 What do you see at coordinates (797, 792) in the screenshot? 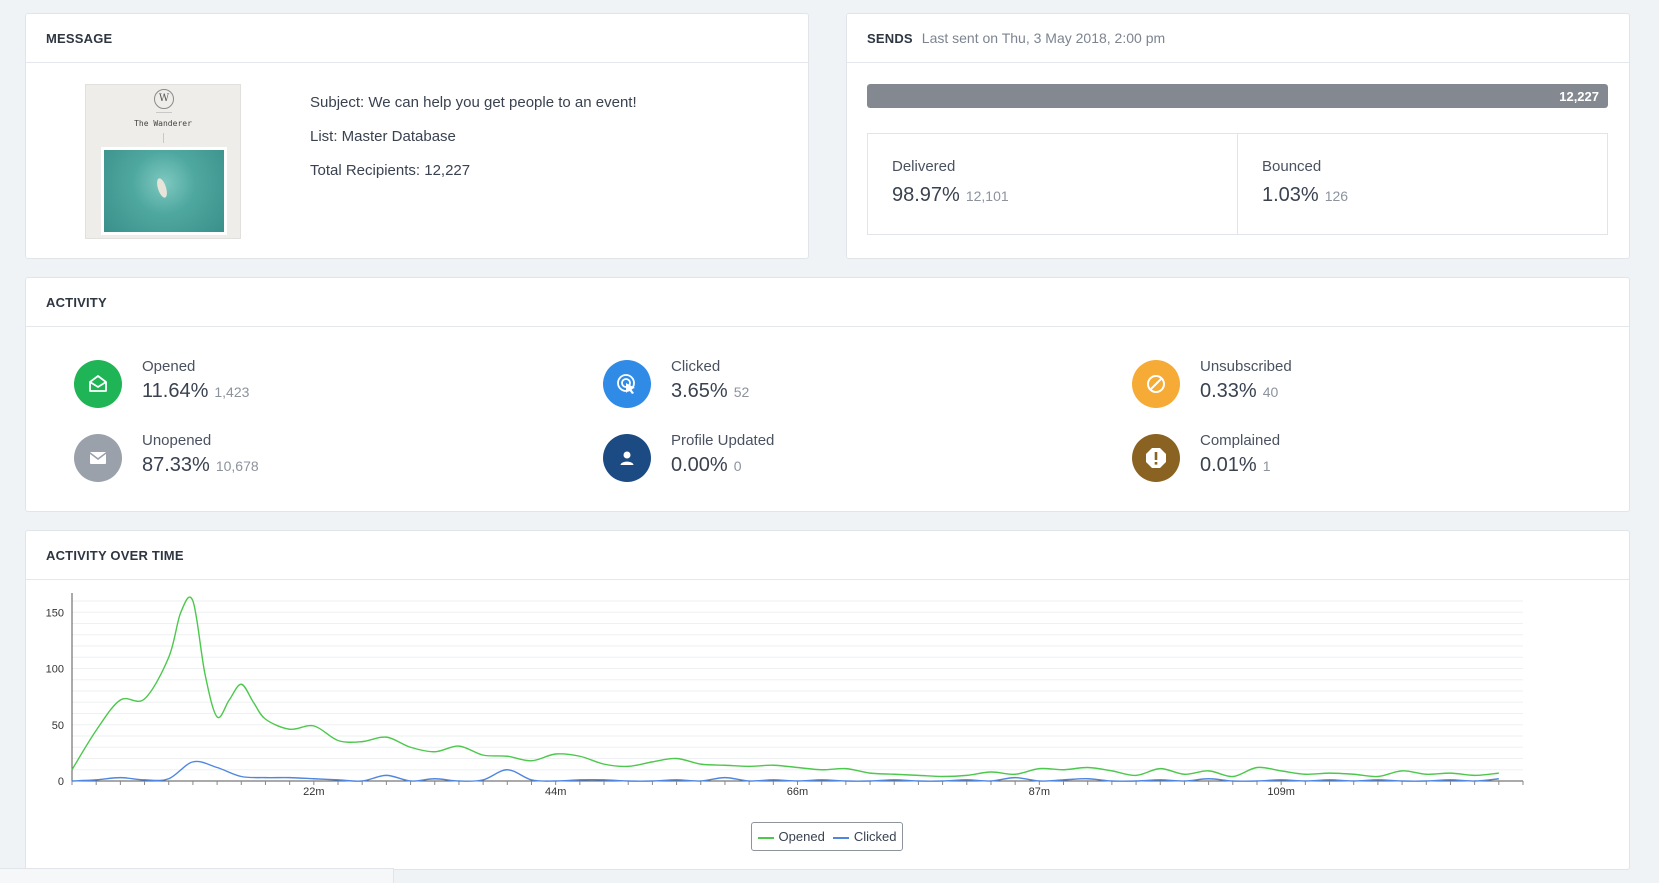
I see `x-tick-label: 66m` at bounding box center [797, 792].